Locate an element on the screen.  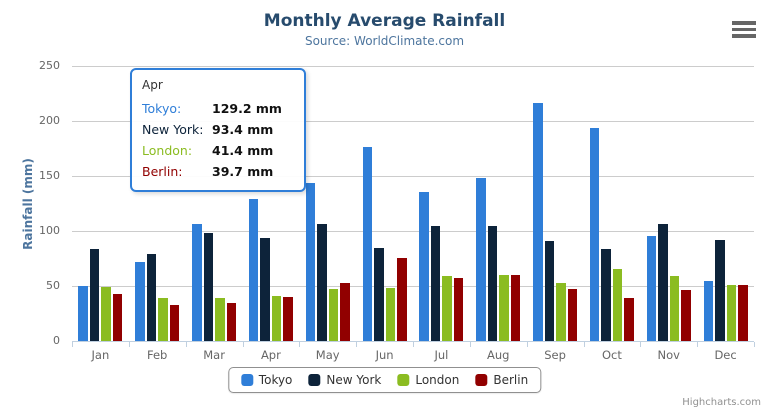
x-axis-label: Oct is located at coordinates (611, 355).